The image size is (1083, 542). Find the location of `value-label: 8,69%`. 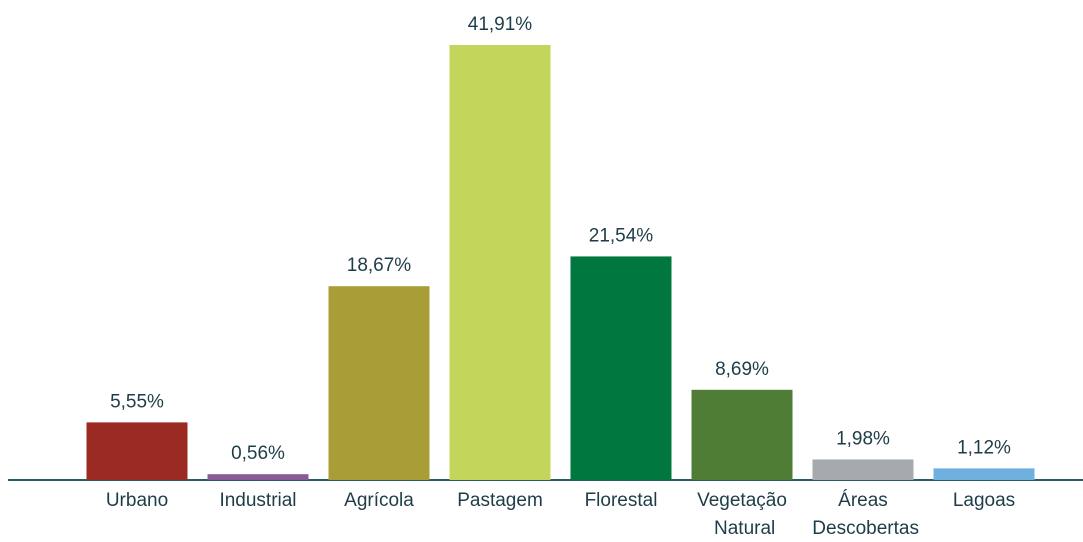

value-label: 8,69% is located at coordinates (742, 369).